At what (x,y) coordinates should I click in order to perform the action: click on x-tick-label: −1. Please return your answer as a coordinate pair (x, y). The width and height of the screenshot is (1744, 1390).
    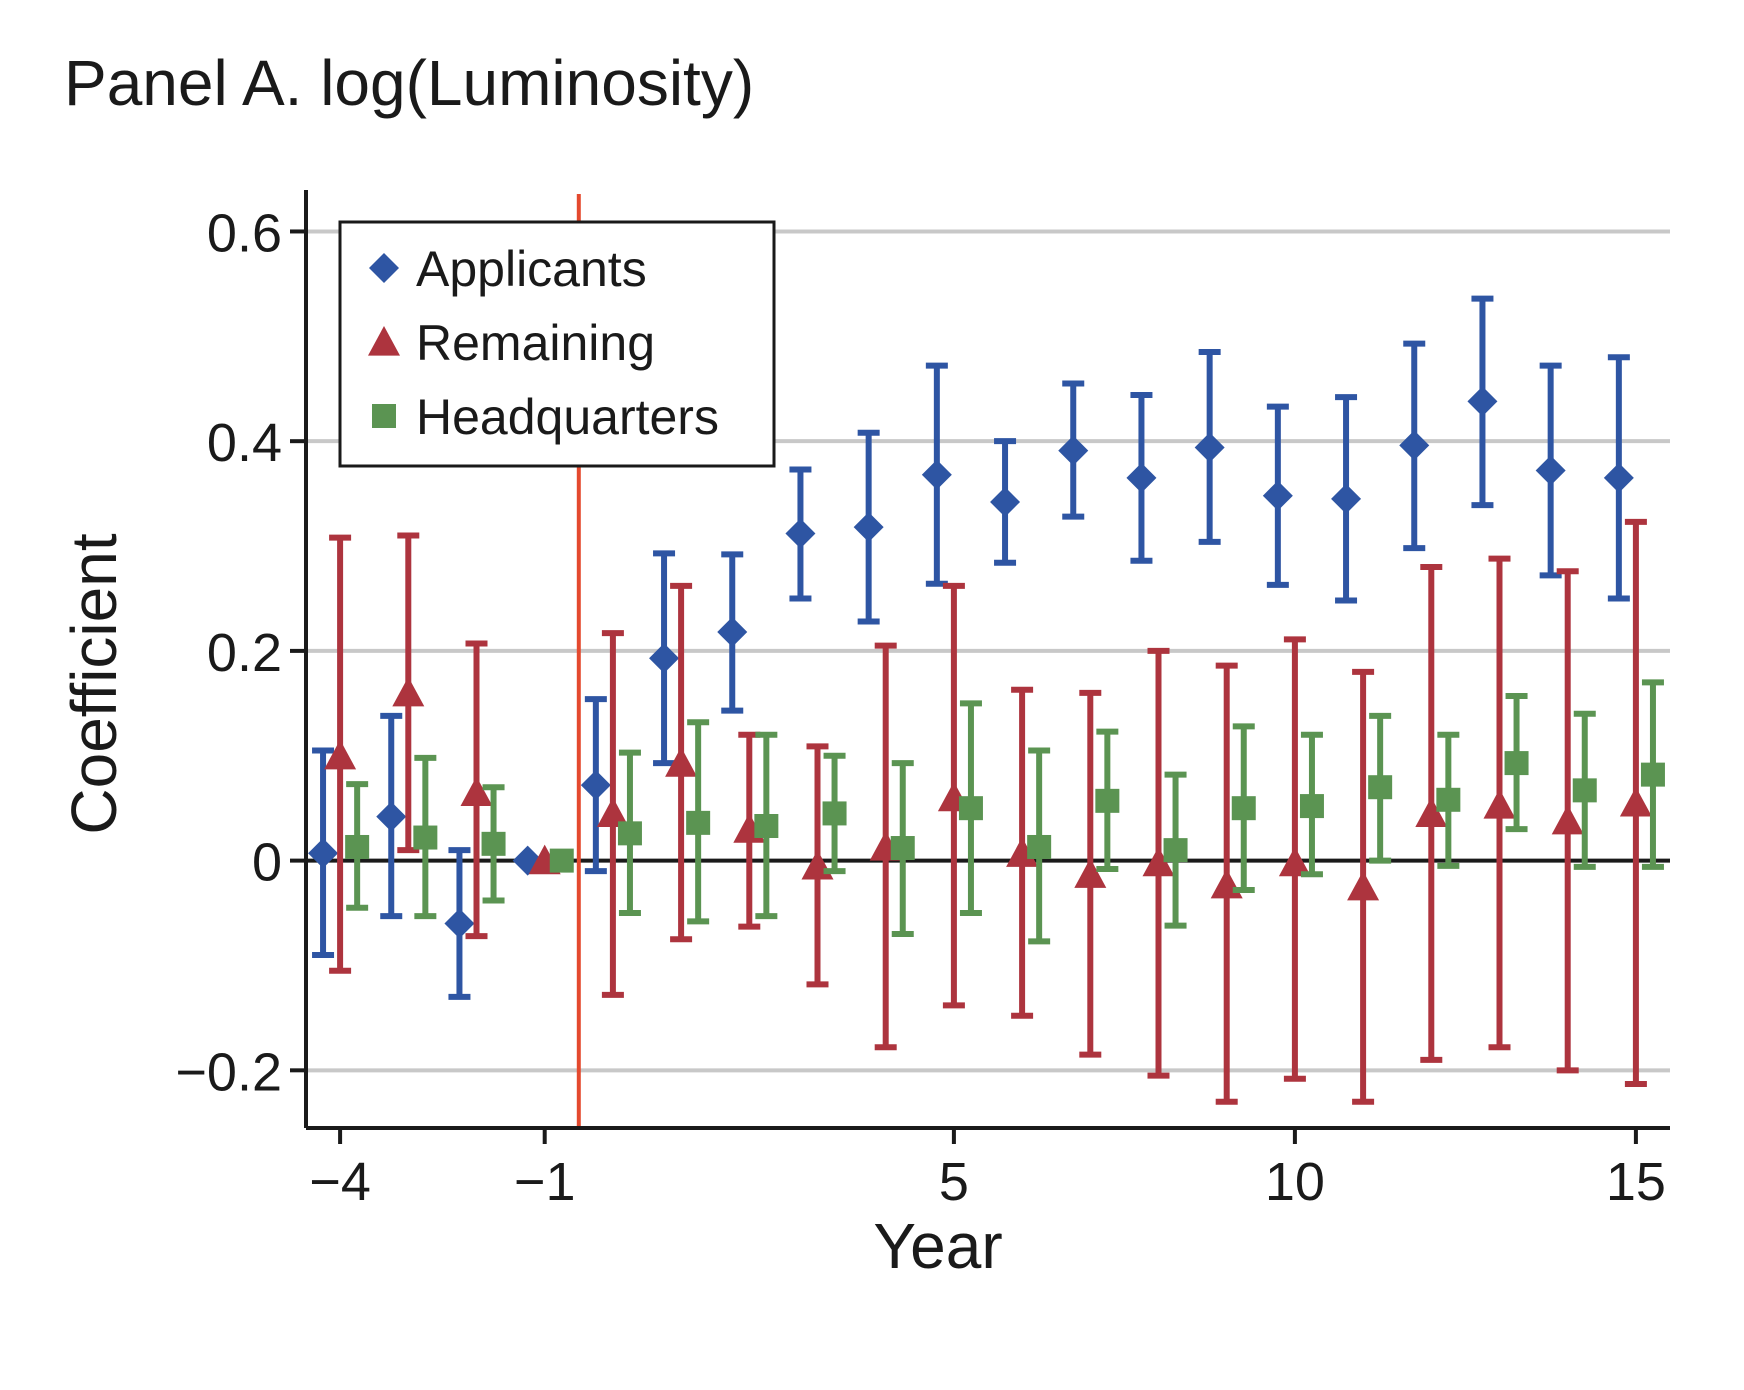
    Looking at the image, I should click on (545, 1182).